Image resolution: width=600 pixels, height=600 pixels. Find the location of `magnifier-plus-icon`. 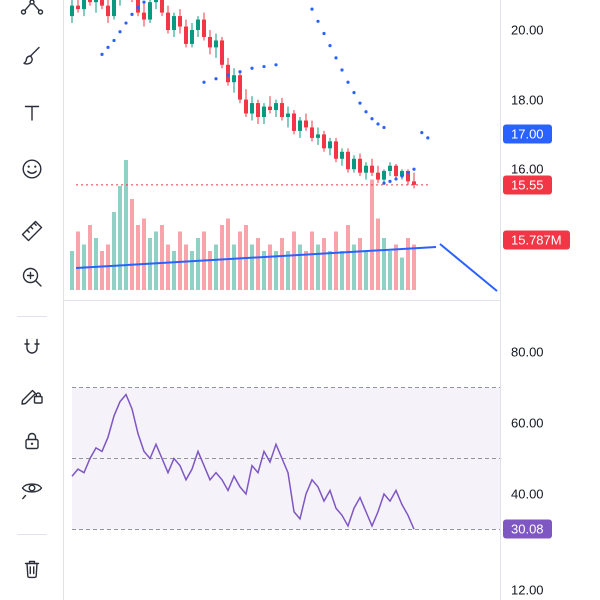

magnifier-plus-icon is located at coordinates (32, 277).